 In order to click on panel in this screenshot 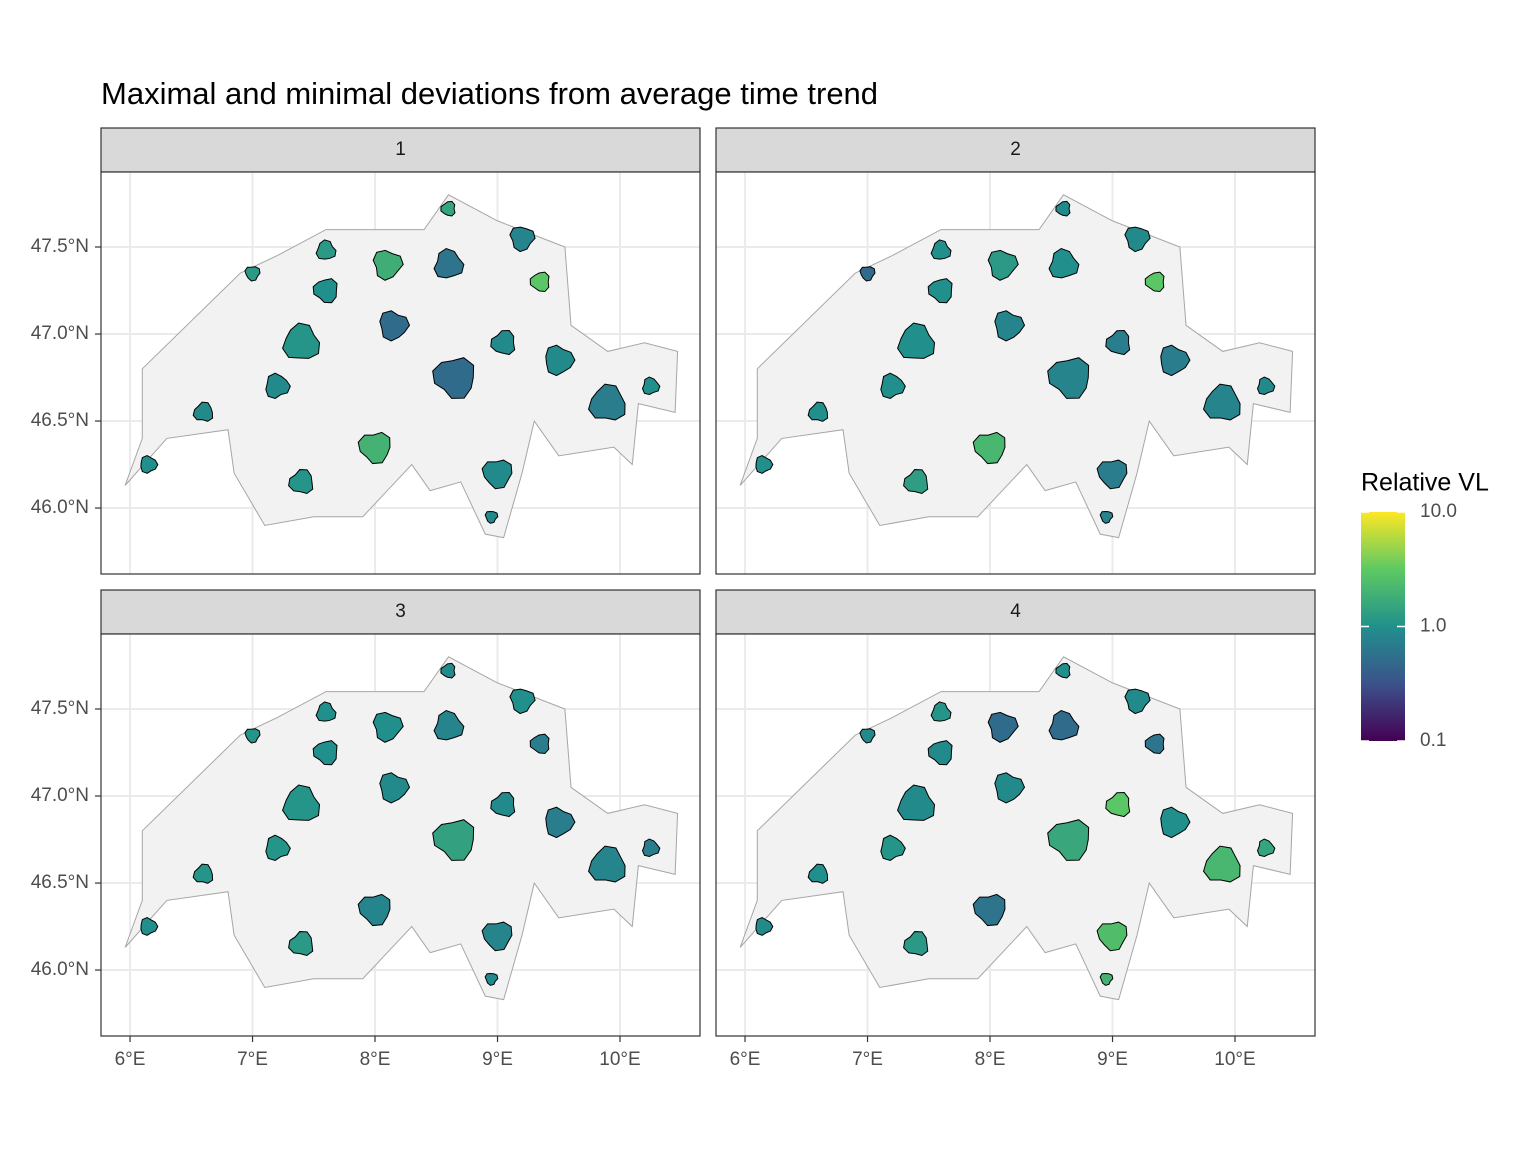, I will do `click(1015, 835)`.